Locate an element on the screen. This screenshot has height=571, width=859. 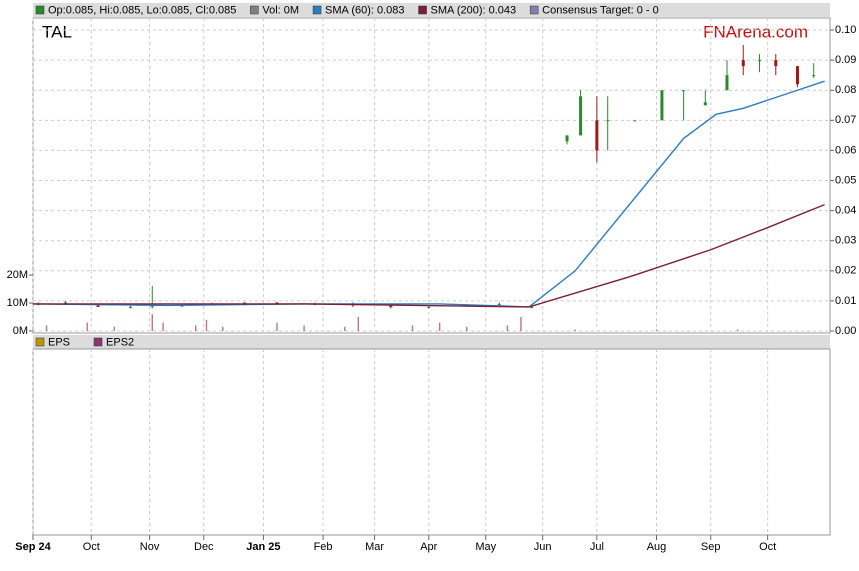
x-tick-label: Nov is located at coordinates (150, 547).